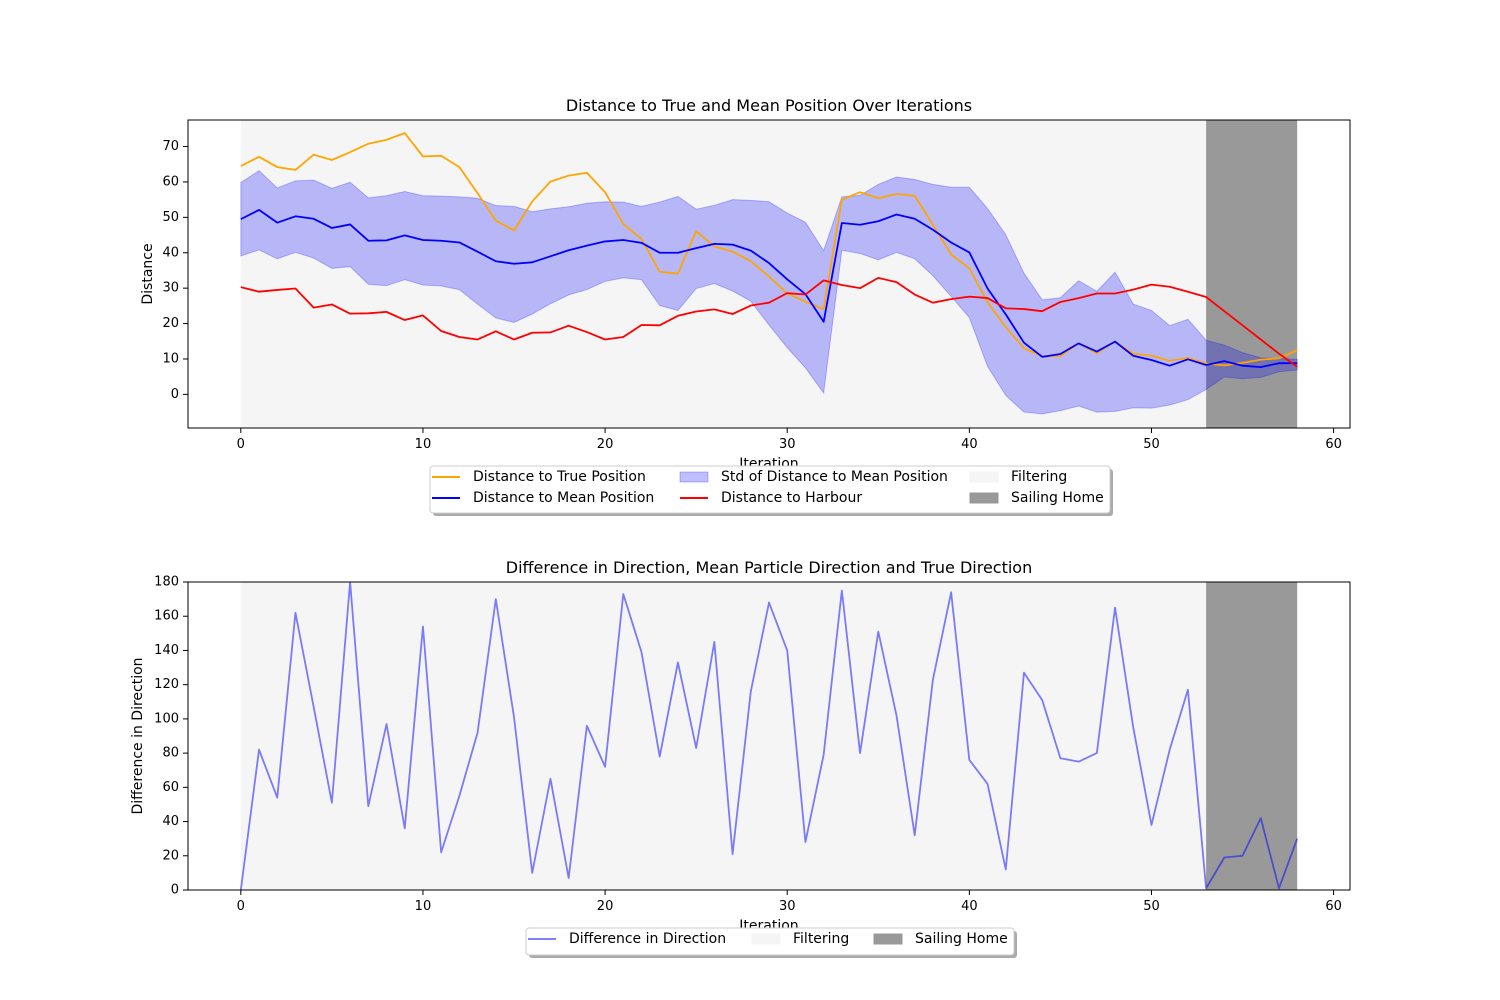 The height and width of the screenshot is (1000, 1500). I want to click on legend-label: Difference in Direction, so click(647, 939).